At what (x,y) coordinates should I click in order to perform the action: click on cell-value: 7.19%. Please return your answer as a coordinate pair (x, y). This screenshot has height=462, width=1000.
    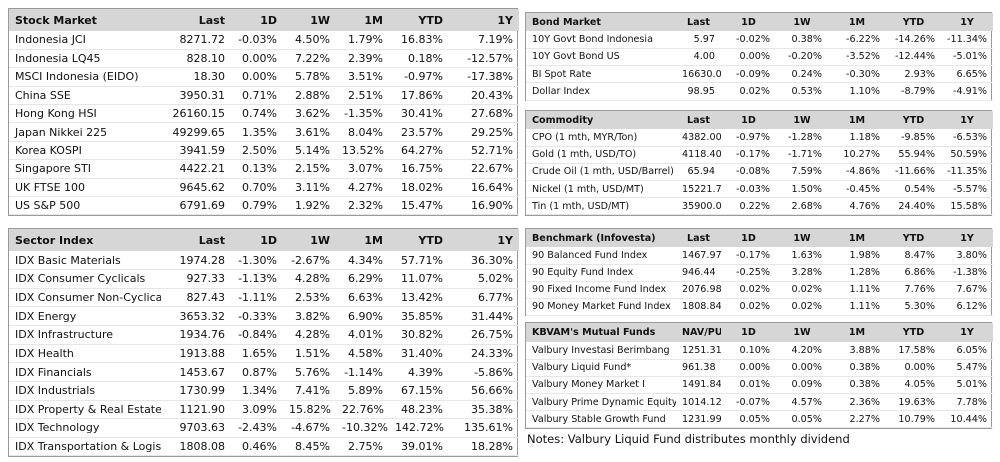
    Looking at the image, I should click on (484, 40).